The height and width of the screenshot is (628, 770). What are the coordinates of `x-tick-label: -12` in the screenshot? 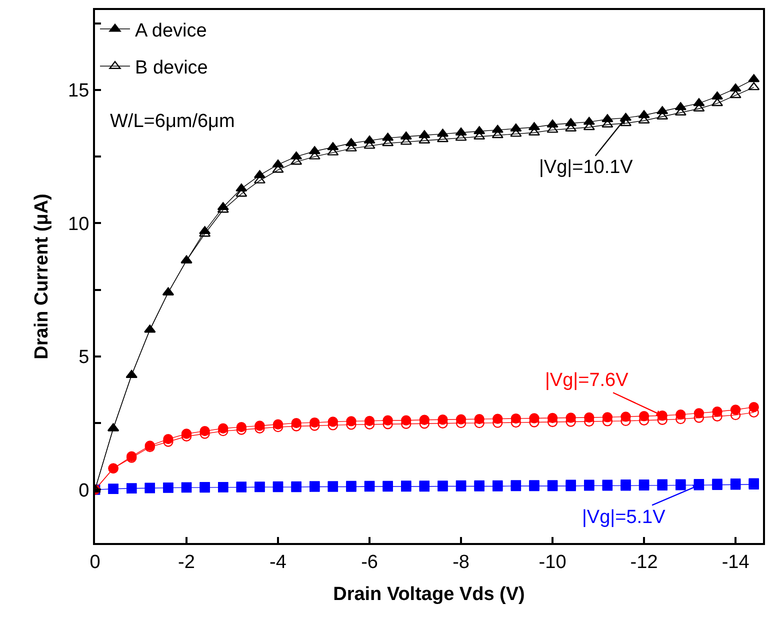 It's located at (644, 562).